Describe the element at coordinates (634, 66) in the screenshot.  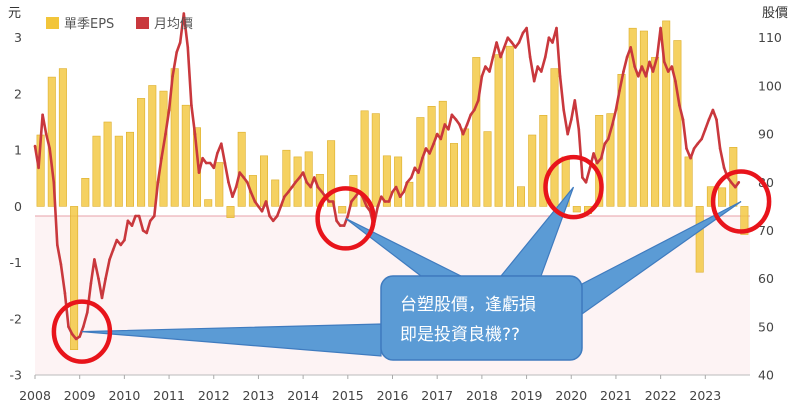
I see `price-point-2021.42` at that location.